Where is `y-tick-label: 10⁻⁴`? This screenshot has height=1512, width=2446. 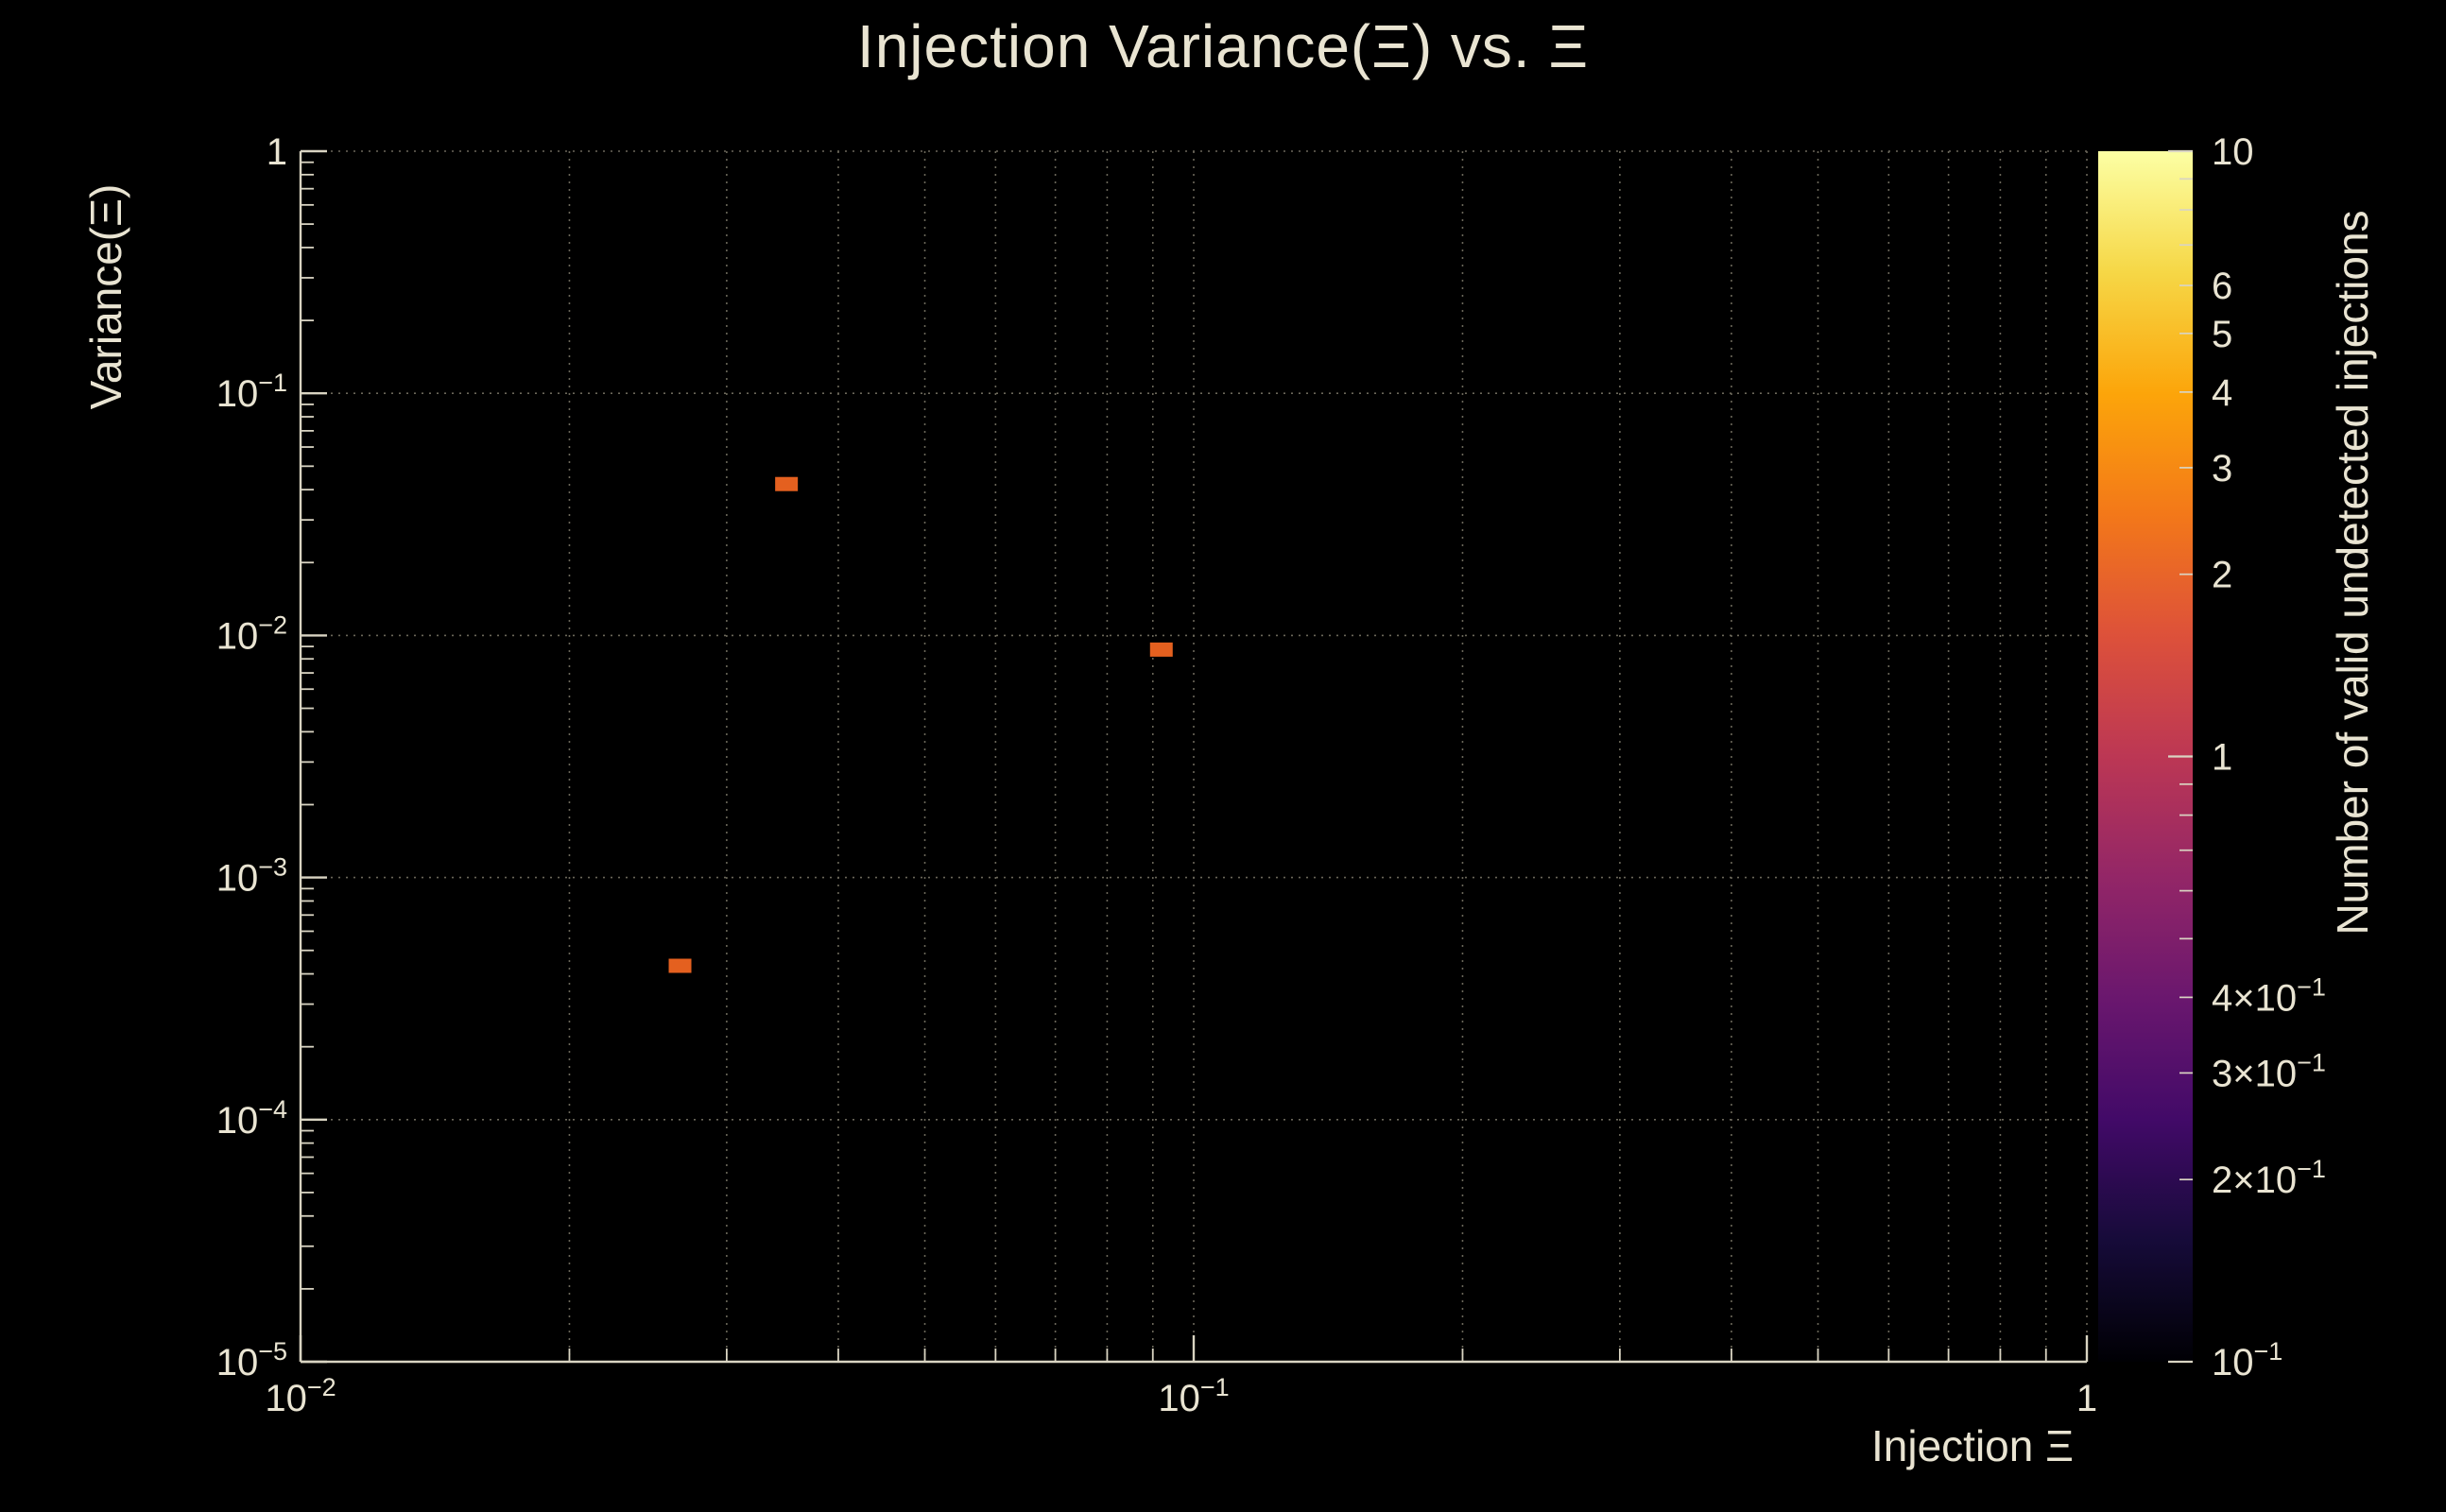
y-tick-label: 10⁻⁴ is located at coordinates (251, 1118).